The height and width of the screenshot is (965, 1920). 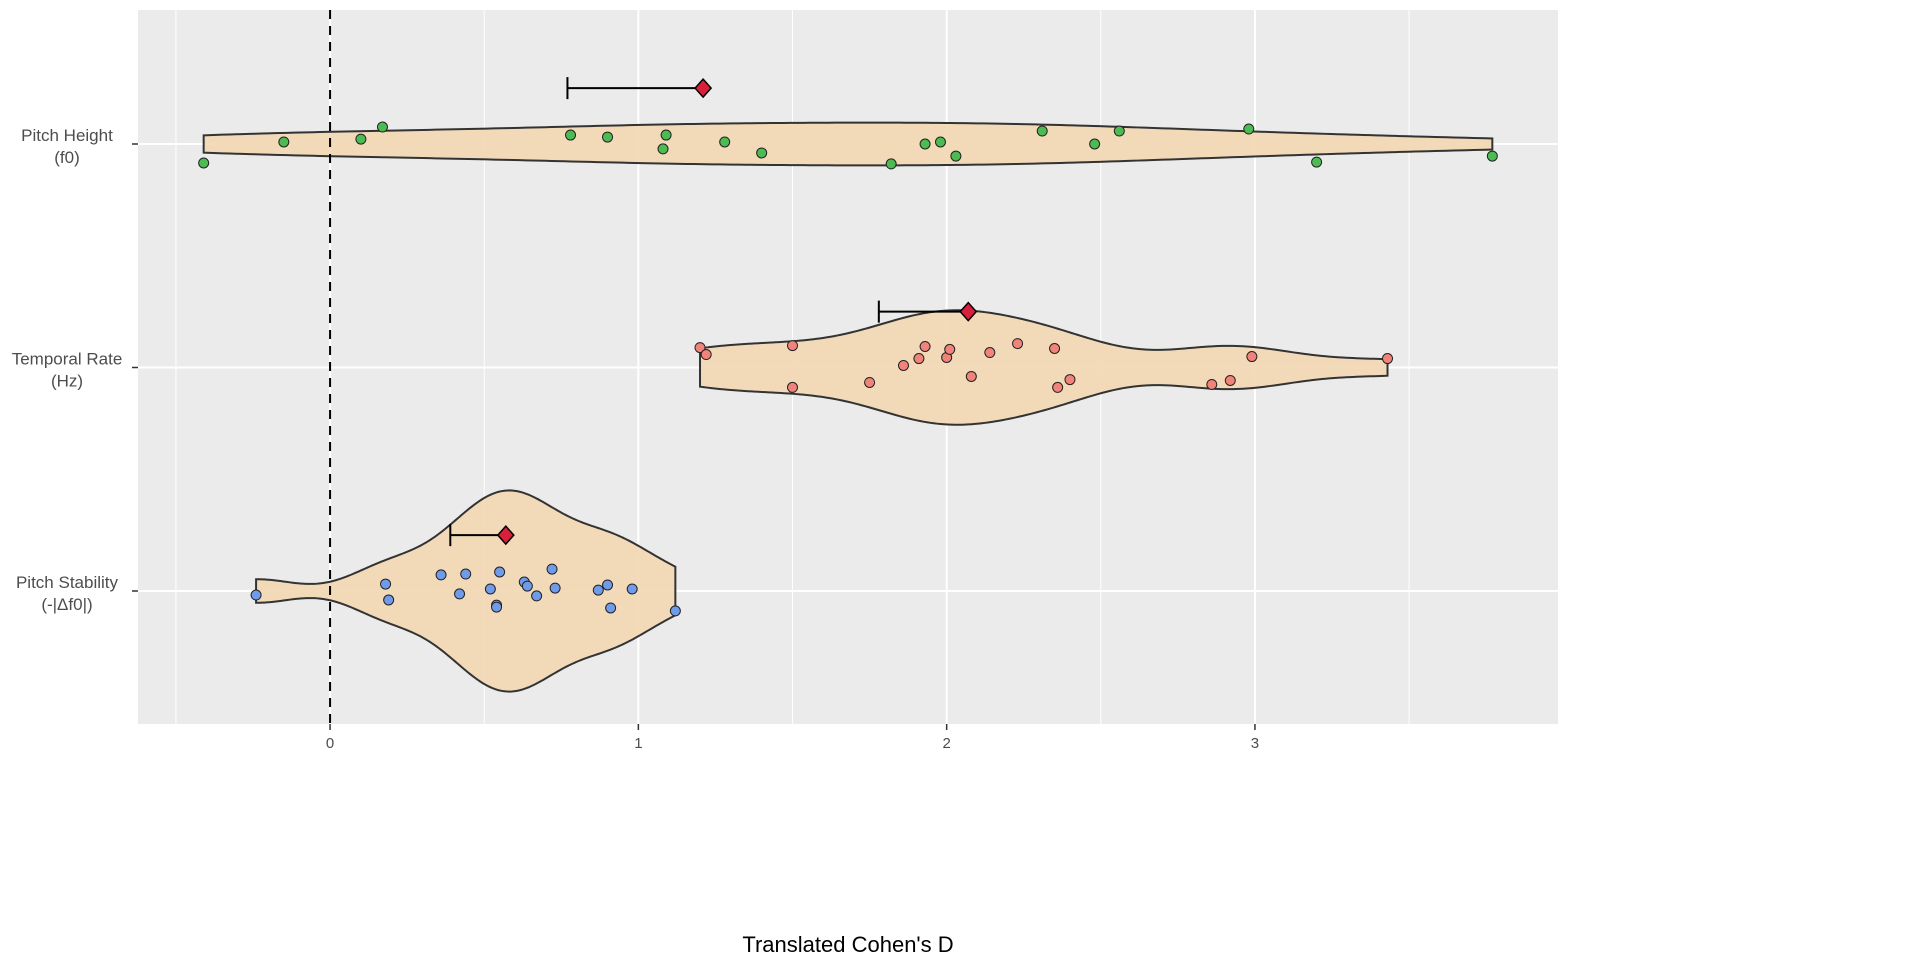 What do you see at coordinates (67, 135) in the screenshot?
I see `y-tick-label: Pitch Height` at bounding box center [67, 135].